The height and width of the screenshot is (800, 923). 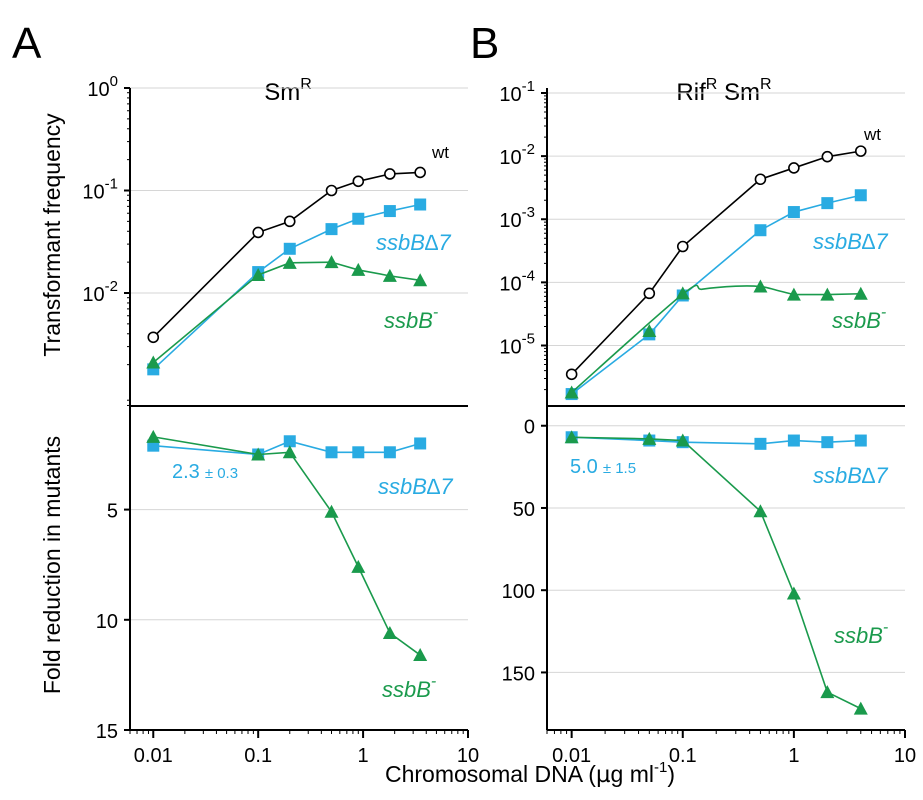 What do you see at coordinates (411, 318) in the screenshot?
I see `panel-a-ssbbminus-label: ssbB-` at bounding box center [411, 318].